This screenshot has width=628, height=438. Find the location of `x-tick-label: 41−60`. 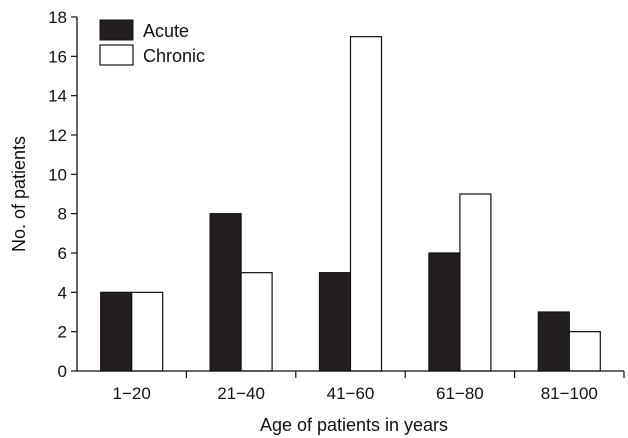

x-tick-label: 41−60 is located at coordinates (351, 393).